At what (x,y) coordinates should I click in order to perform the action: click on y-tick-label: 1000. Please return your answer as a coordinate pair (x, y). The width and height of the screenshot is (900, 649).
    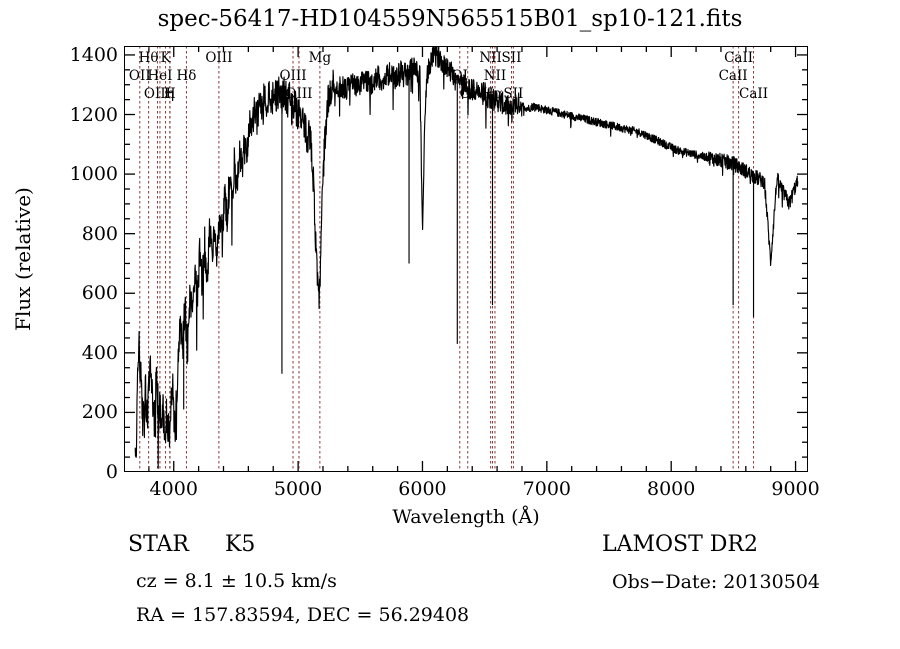
    Looking at the image, I should click on (93, 174).